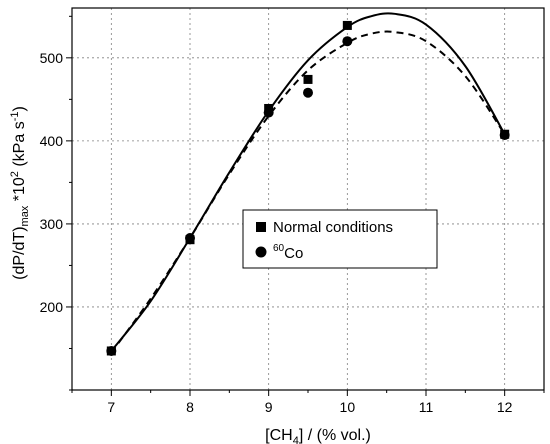 Image resolution: width=550 pixels, height=444 pixels. Describe the element at coordinates (293, 253) in the screenshot. I see `legend-label-co60-text: Co` at that location.